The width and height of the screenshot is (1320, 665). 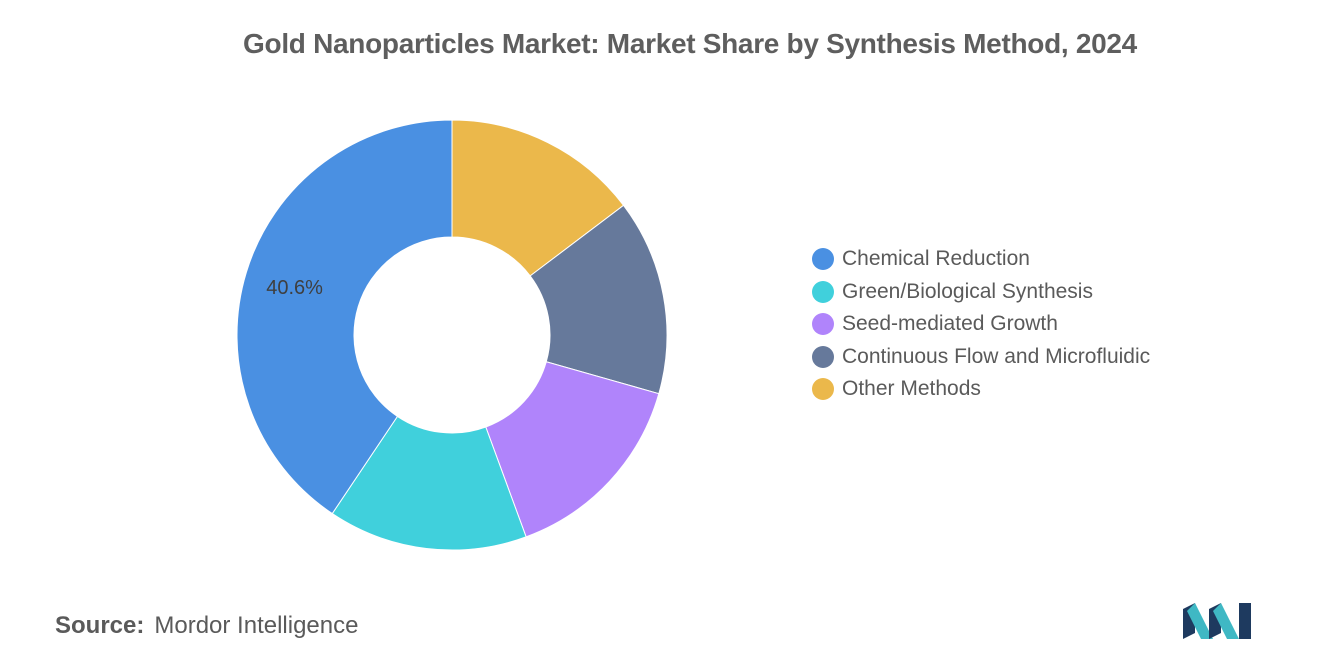 What do you see at coordinates (936, 259) in the screenshot?
I see `legend-label: Chemical Reduction` at bounding box center [936, 259].